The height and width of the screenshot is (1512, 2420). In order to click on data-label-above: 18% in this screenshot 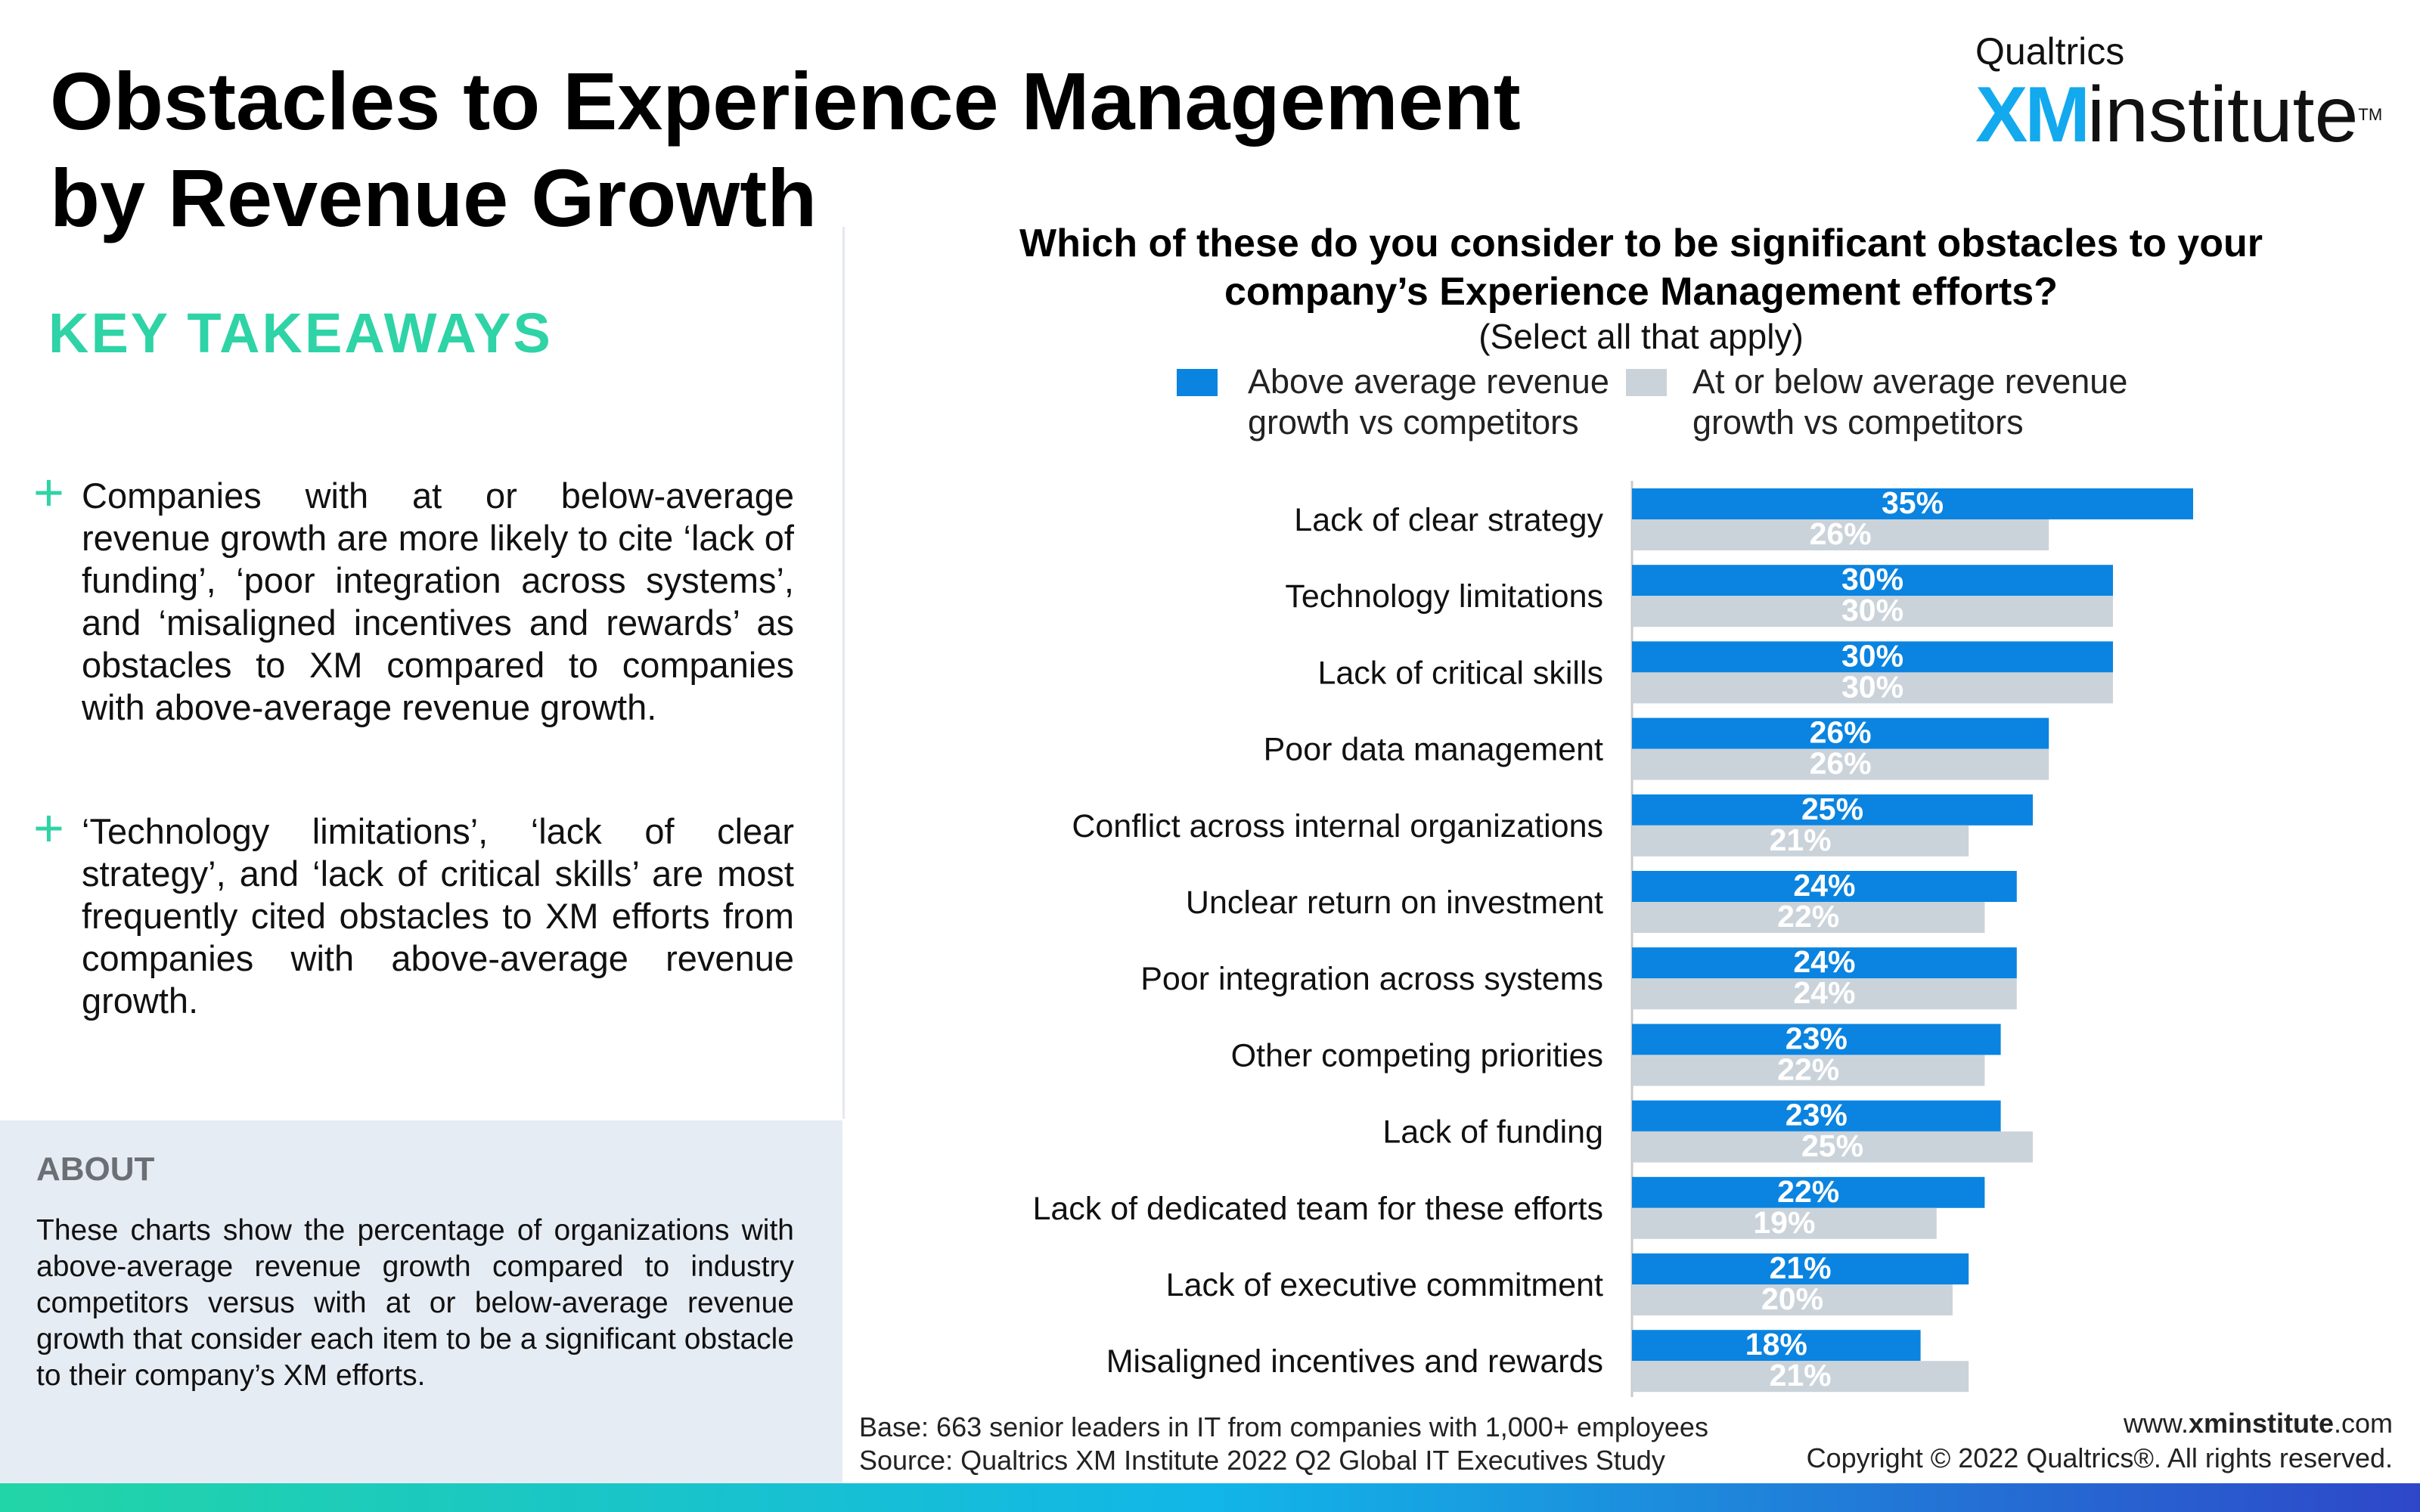, I will do `click(1776, 1344)`.